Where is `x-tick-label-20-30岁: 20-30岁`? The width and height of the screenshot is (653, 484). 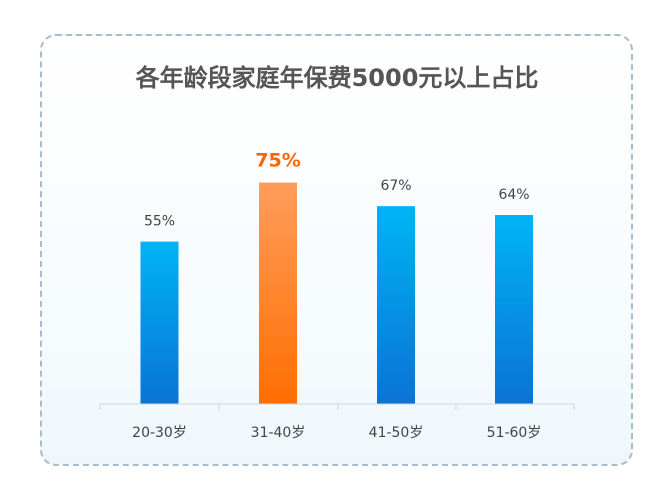 x-tick-label-20-30岁: 20-30岁 is located at coordinates (159, 433).